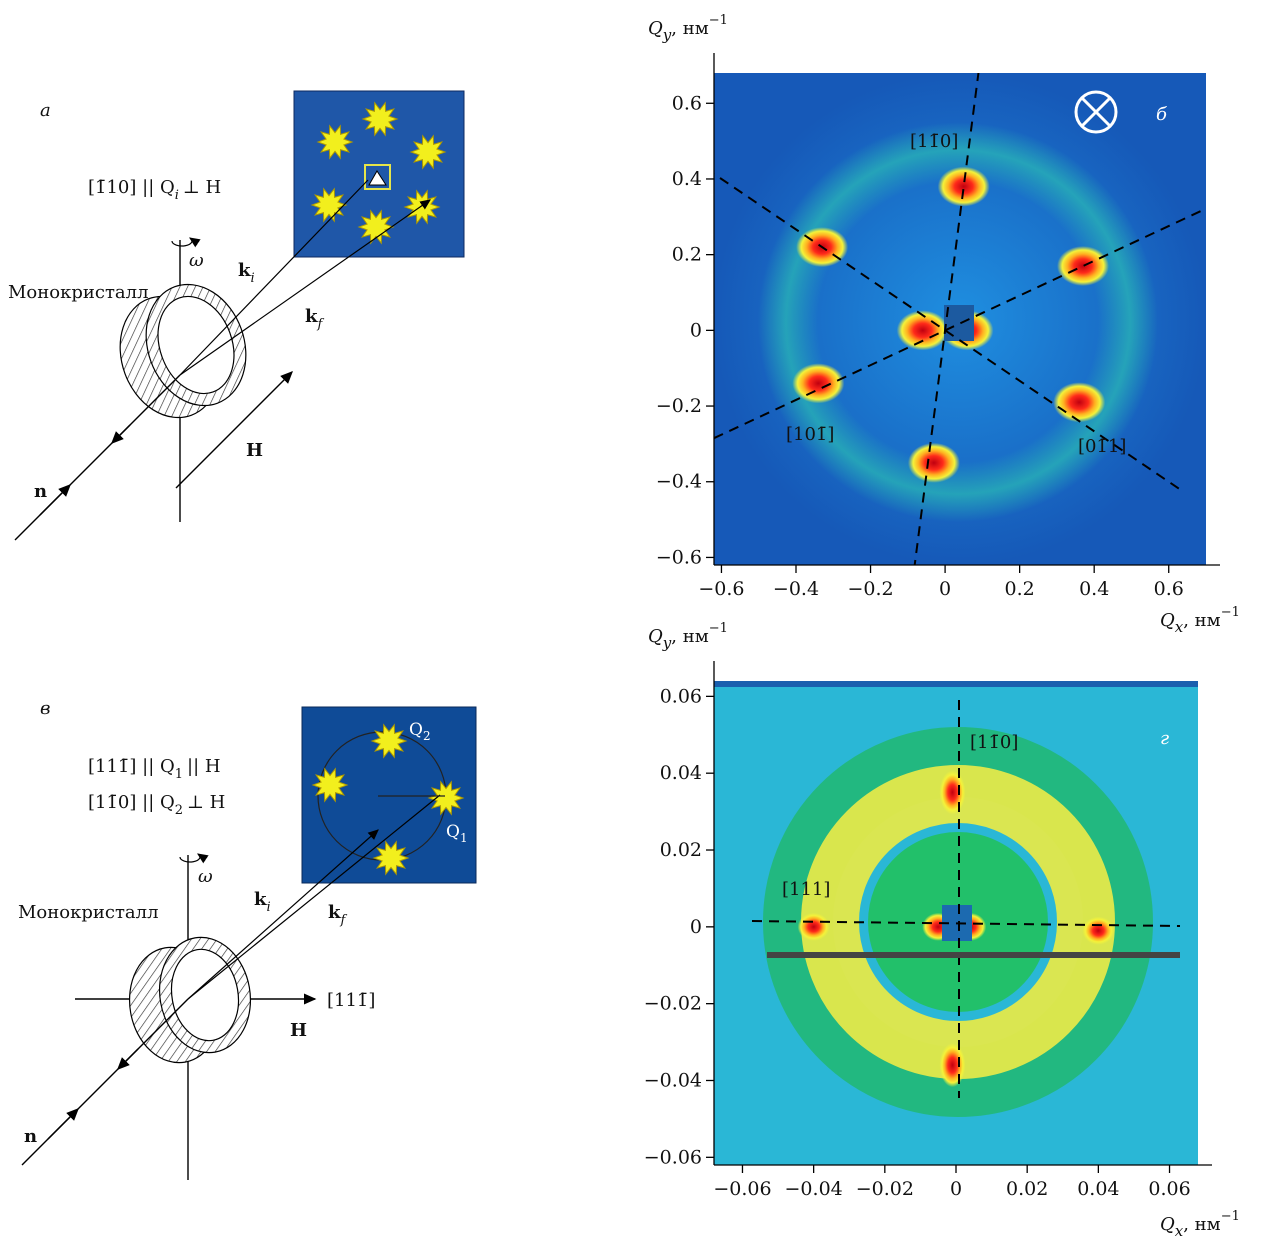 The width and height of the screenshot is (1265, 1236). I want to click on x-tick-label: 0.4, so click(1094, 589).